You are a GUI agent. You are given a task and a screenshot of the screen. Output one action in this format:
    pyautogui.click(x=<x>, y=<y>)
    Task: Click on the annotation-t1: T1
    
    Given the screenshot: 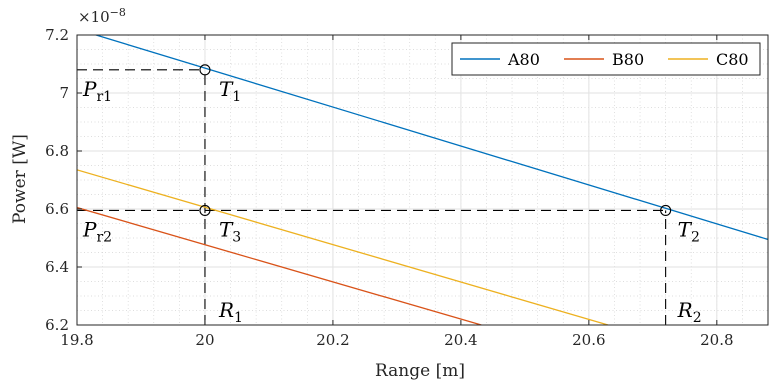 What is the action you would take?
    pyautogui.click(x=230, y=91)
    